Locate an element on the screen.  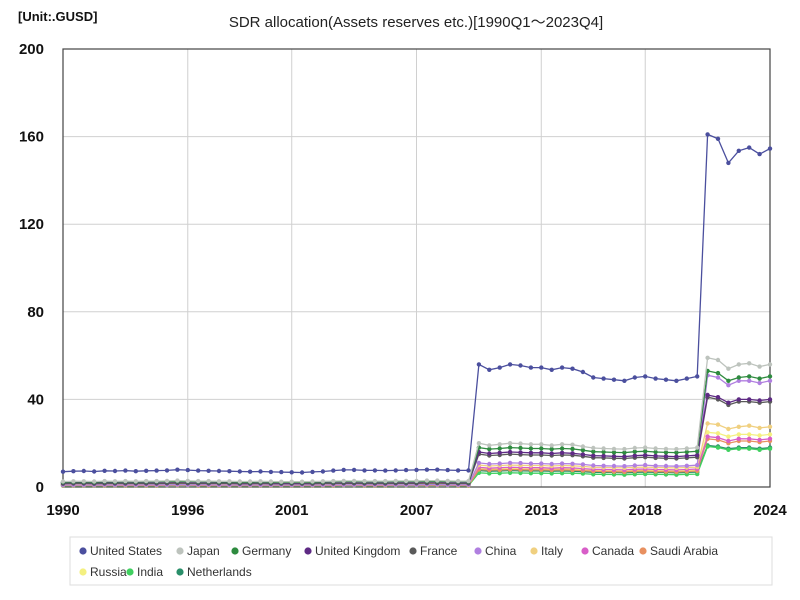
legend-label: India is located at coordinates (150, 572).